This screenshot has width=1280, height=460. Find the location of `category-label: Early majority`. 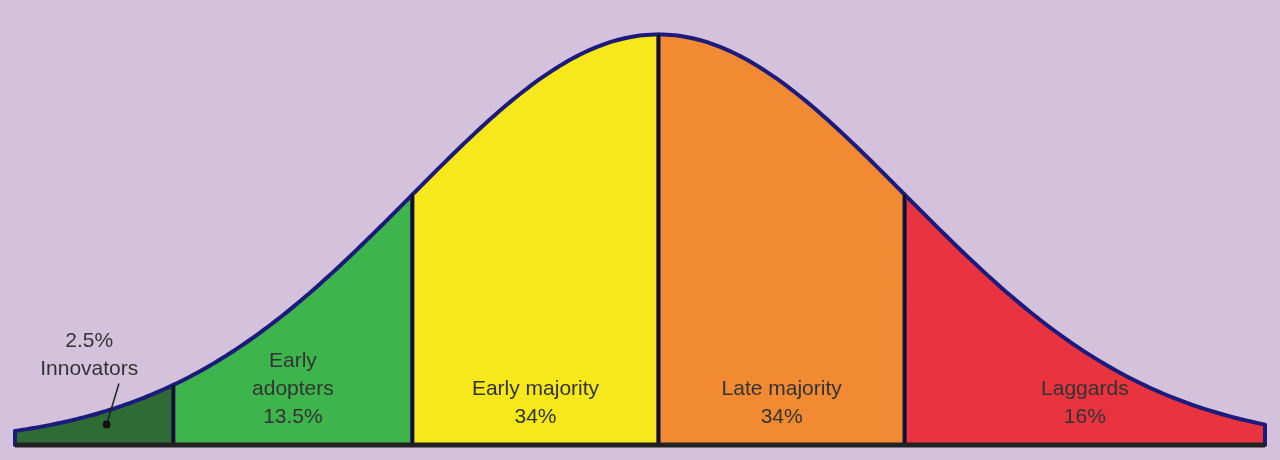

category-label: Early majority is located at coordinates (535, 387).